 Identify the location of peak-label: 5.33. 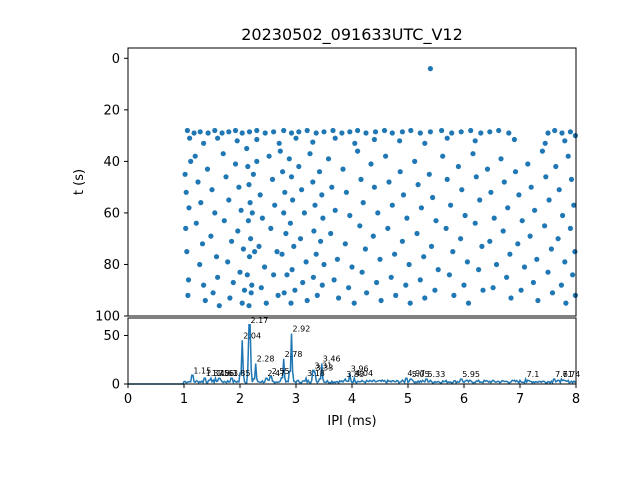
(436, 374).